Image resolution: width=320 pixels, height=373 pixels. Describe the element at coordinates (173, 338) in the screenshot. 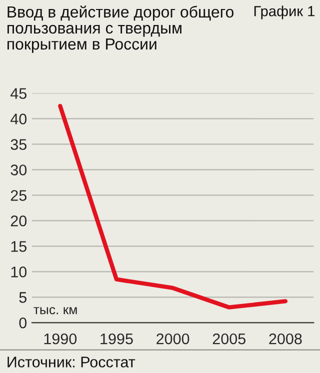

I see `x-tick-label: 2000` at that location.